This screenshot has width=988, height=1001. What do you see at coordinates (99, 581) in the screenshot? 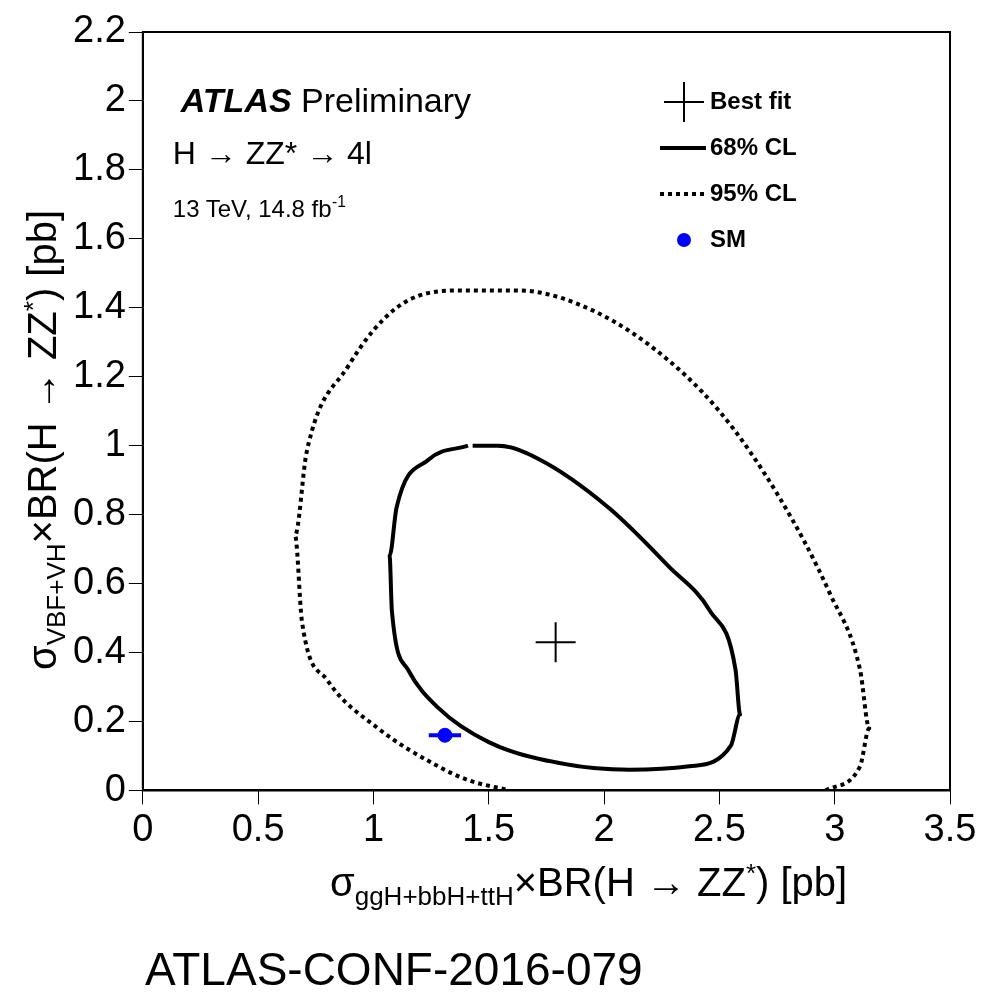
I see `y-tick-label: 0.6` at bounding box center [99, 581].